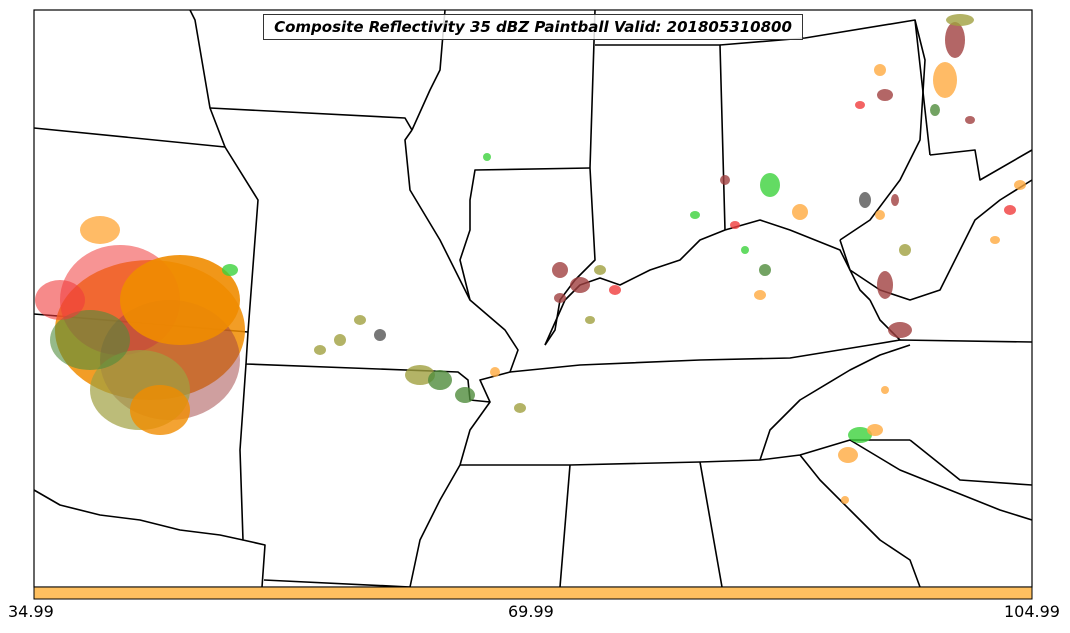  I want to click on colorbar-tick-mid: 69.99, so click(531, 611).